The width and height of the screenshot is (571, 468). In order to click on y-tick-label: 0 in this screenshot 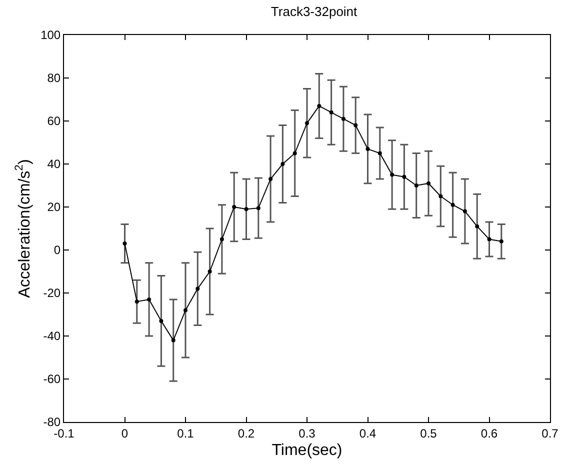, I will do `click(57, 250)`.